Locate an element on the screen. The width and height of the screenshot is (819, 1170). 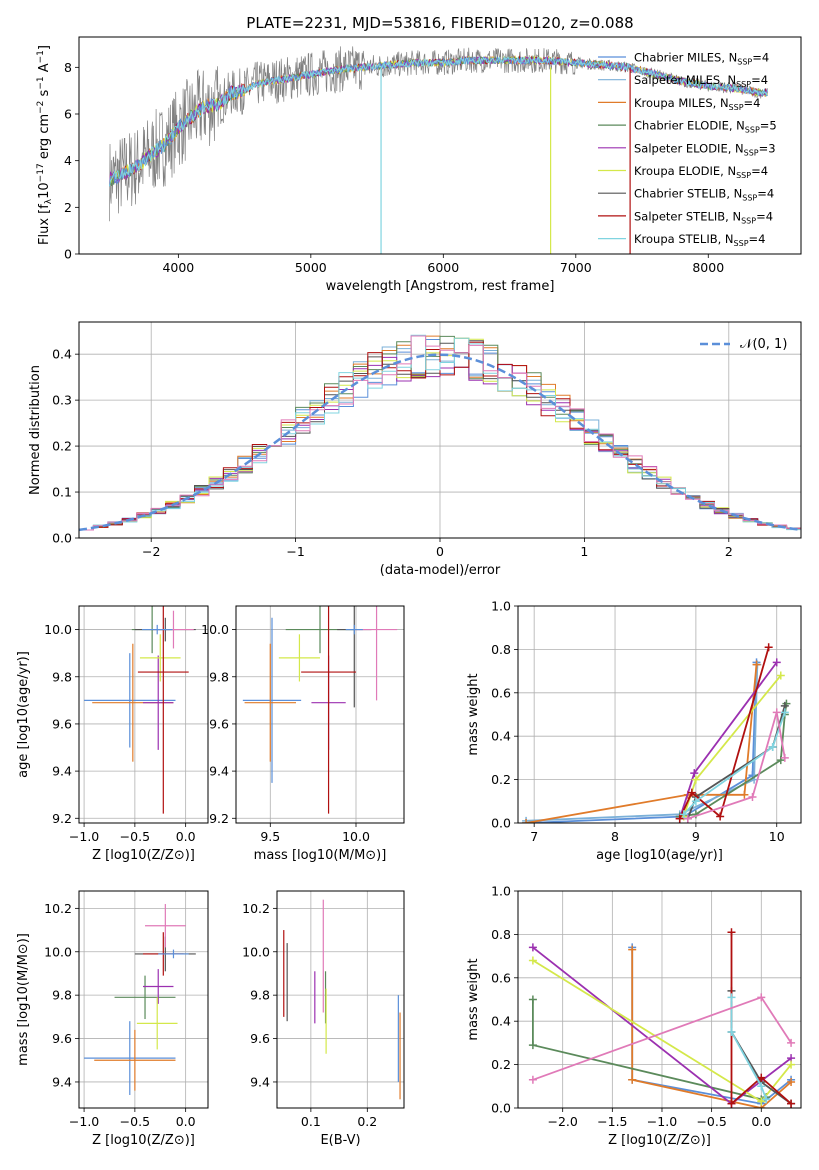
y-tick-label: 10.0 is located at coordinates (58, 629).